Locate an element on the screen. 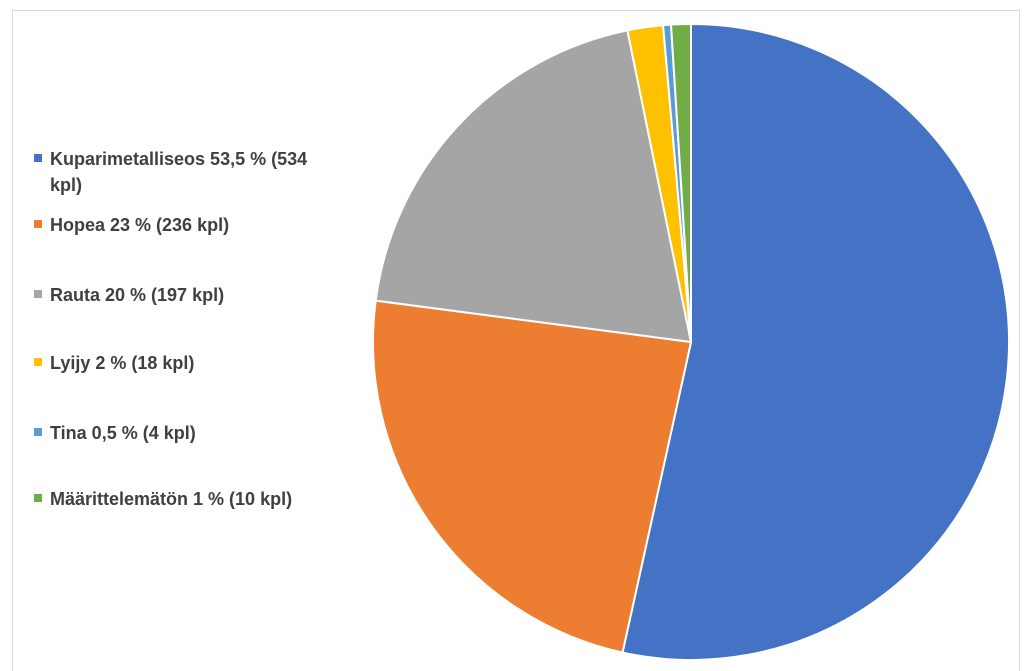  legend-label-tina: Tina 0,5 % (4 kpl) is located at coordinates (123, 433).